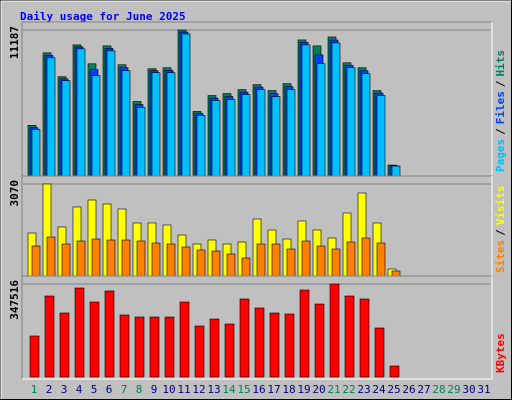 The image size is (512, 400). What do you see at coordinates (438, 389) in the screenshot?
I see `x-tick-label: 28` at bounding box center [438, 389].